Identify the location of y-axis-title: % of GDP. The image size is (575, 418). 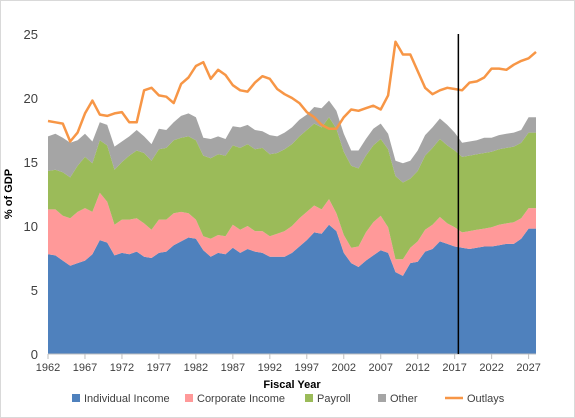
(9, 194).